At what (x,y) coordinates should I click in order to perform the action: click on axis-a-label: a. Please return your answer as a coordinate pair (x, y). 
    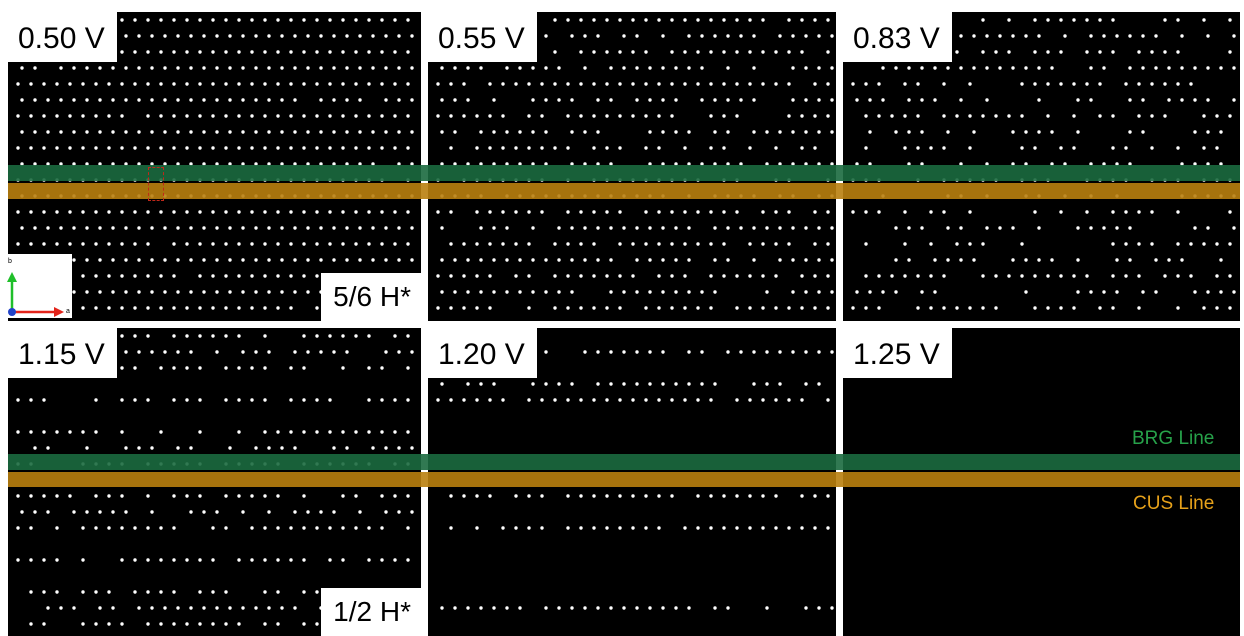
    Looking at the image, I should click on (68, 311).